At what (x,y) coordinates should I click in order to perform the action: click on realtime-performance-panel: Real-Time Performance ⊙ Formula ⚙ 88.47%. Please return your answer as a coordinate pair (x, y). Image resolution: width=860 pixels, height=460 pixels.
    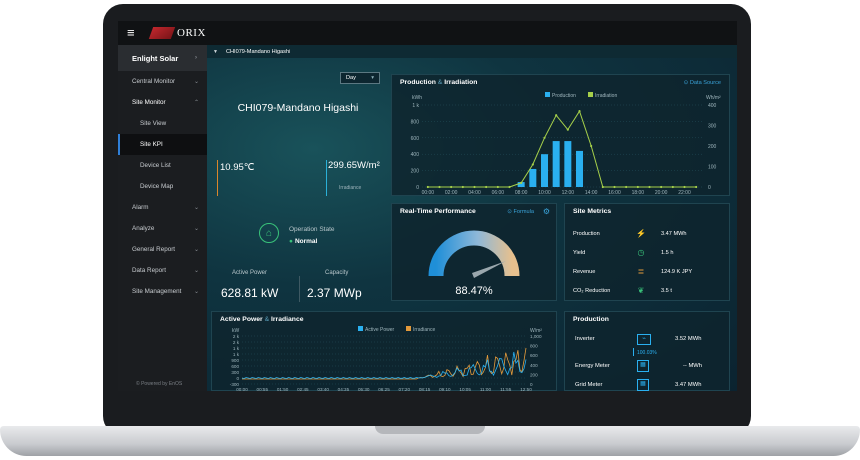
    Looking at the image, I should click on (474, 252).